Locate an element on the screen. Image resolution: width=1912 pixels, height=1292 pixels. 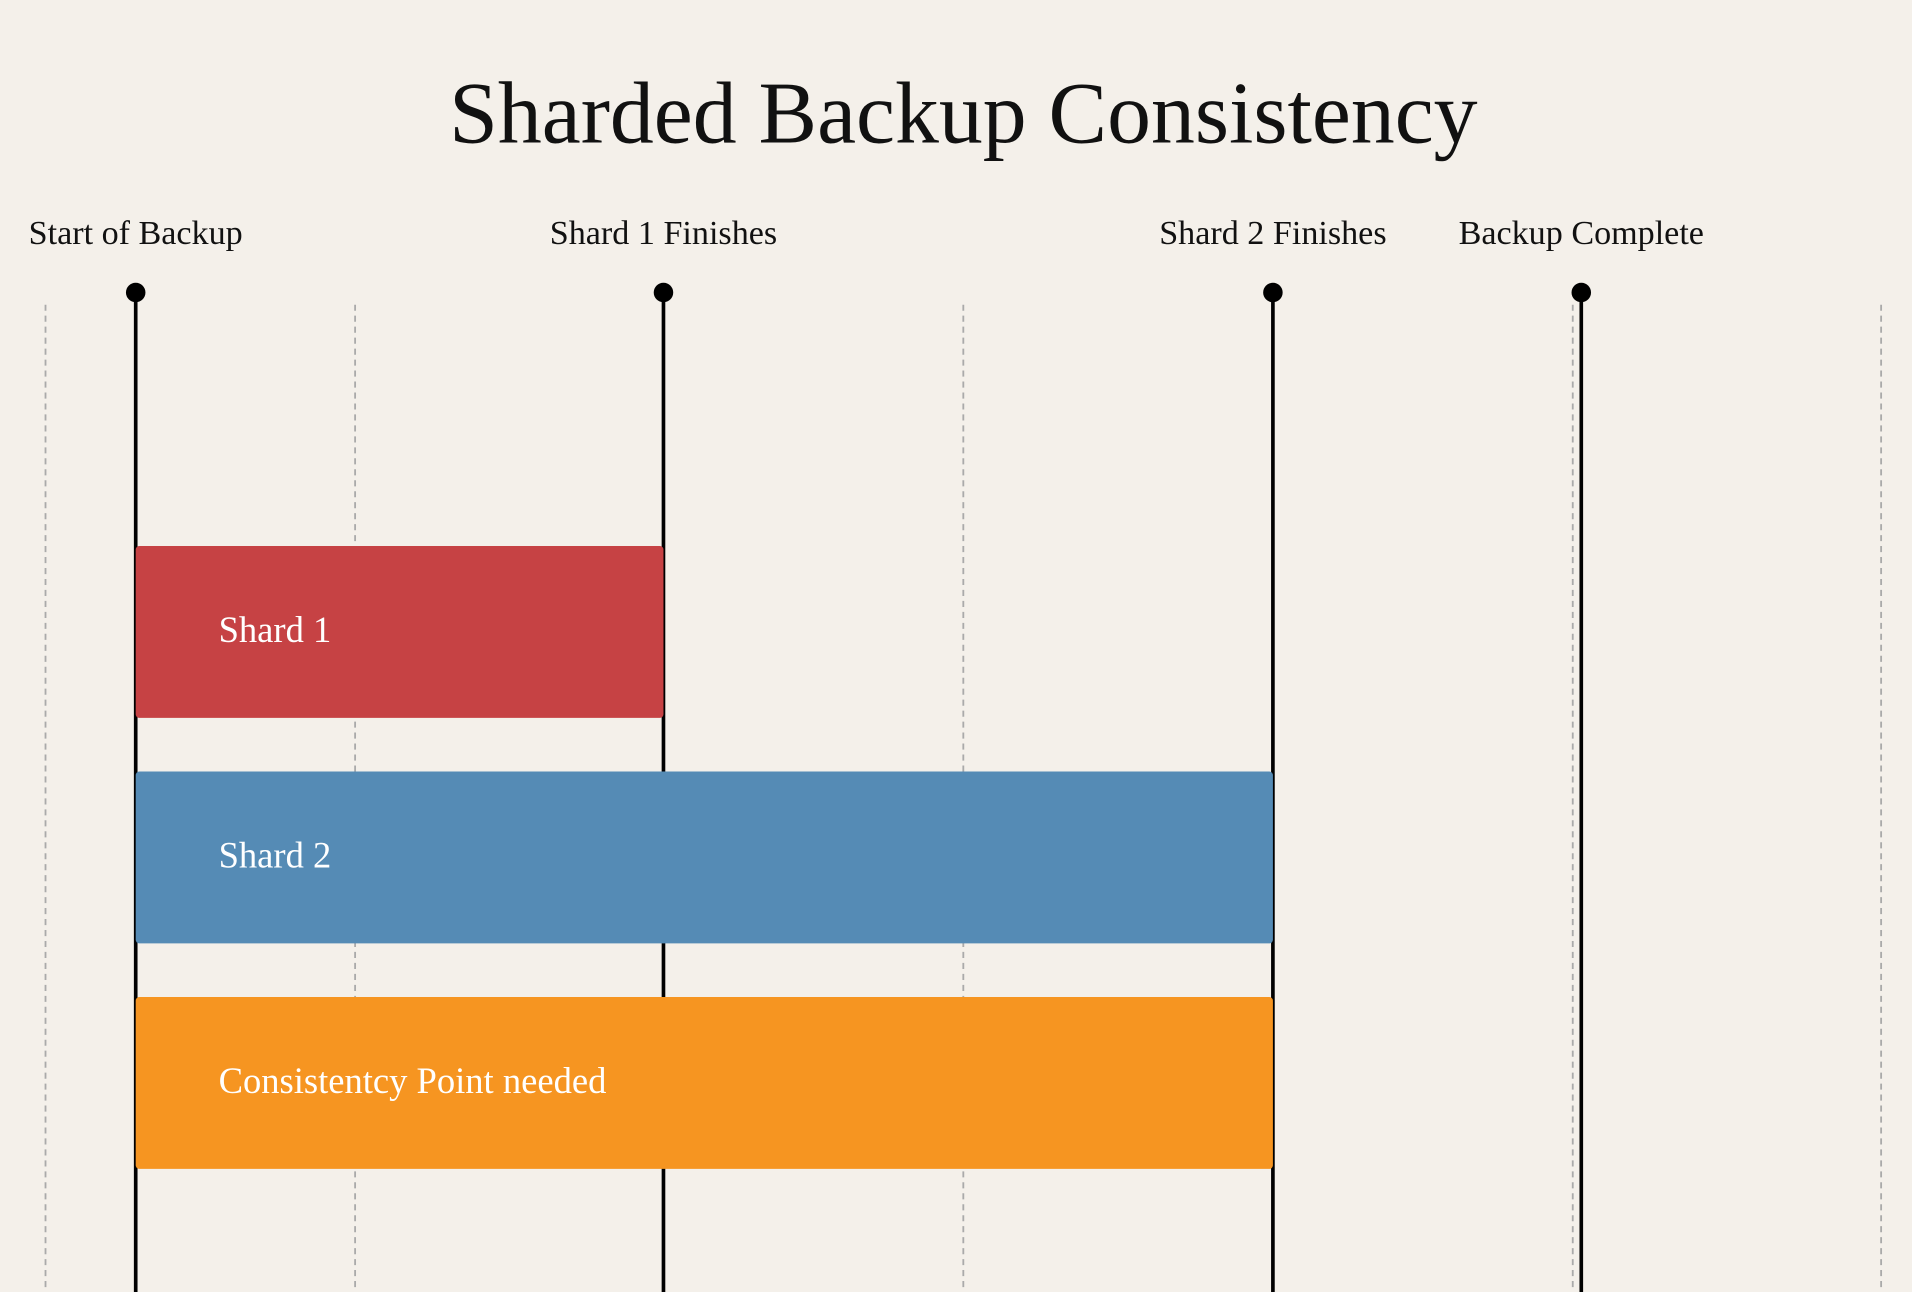
title: Sharded Backup Consistency is located at coordinates (963, 113).